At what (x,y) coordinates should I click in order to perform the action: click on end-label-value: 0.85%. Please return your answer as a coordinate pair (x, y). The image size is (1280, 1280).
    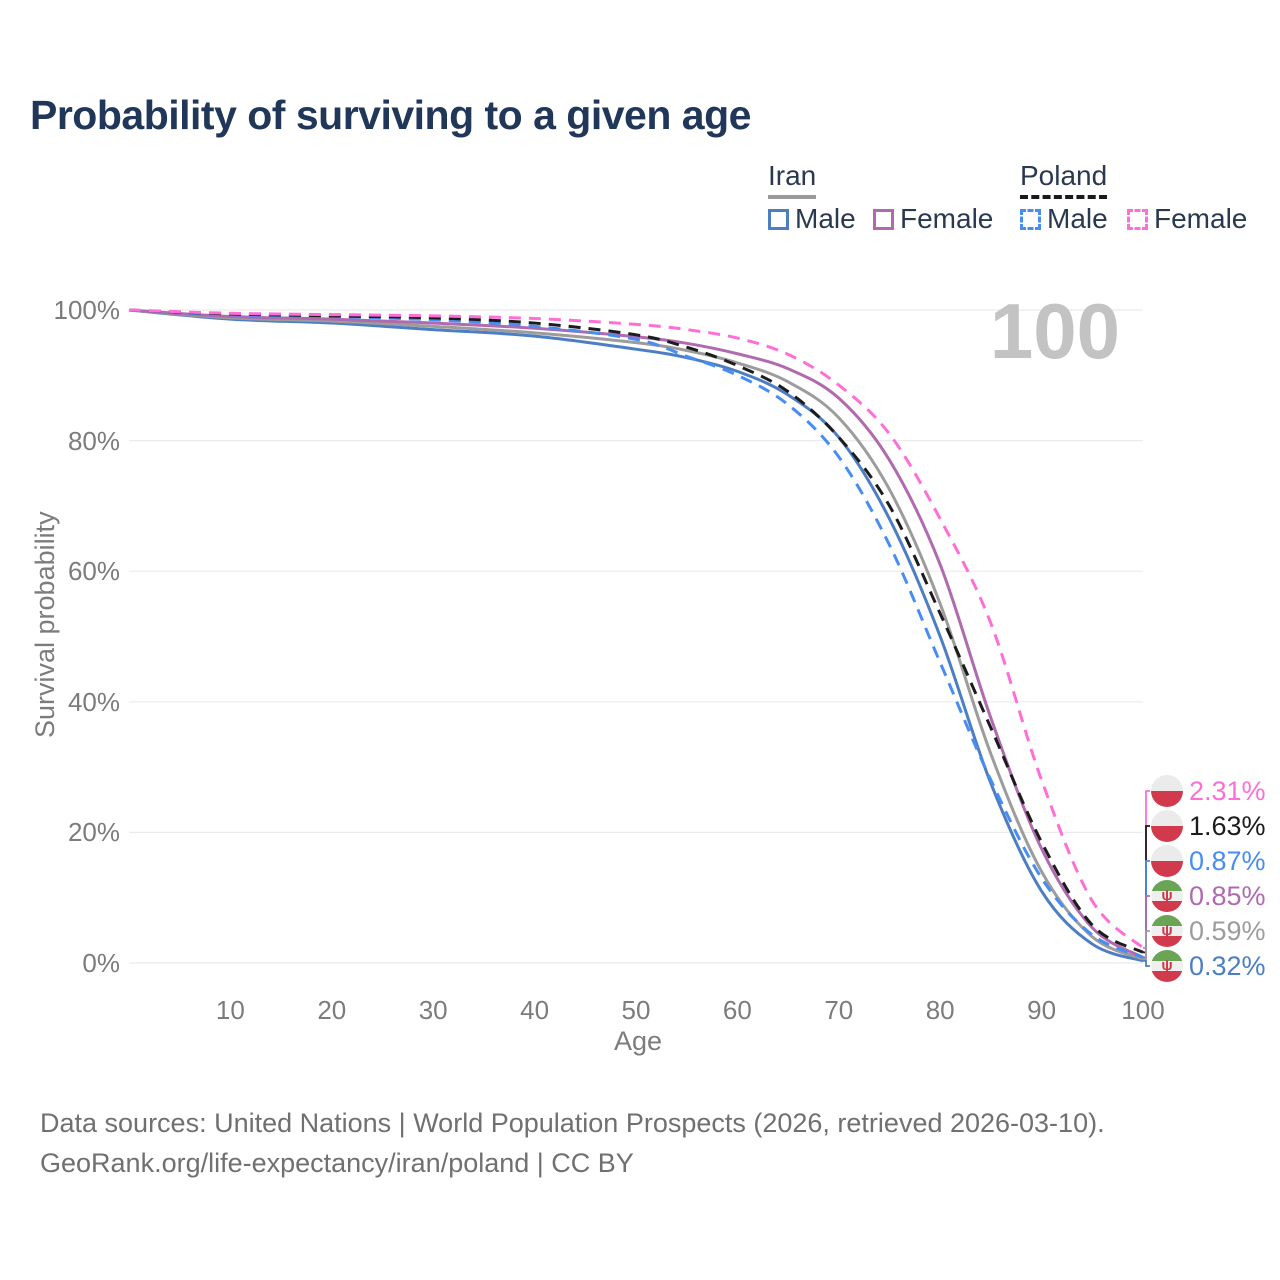
    Looking at the image, I should click on (1227, 895).